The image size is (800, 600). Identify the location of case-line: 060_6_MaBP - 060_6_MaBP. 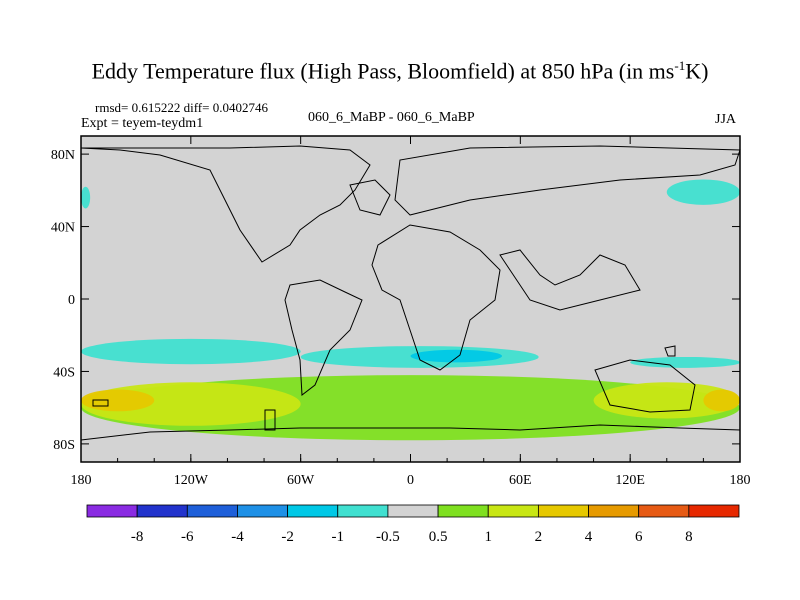
(391, 117).